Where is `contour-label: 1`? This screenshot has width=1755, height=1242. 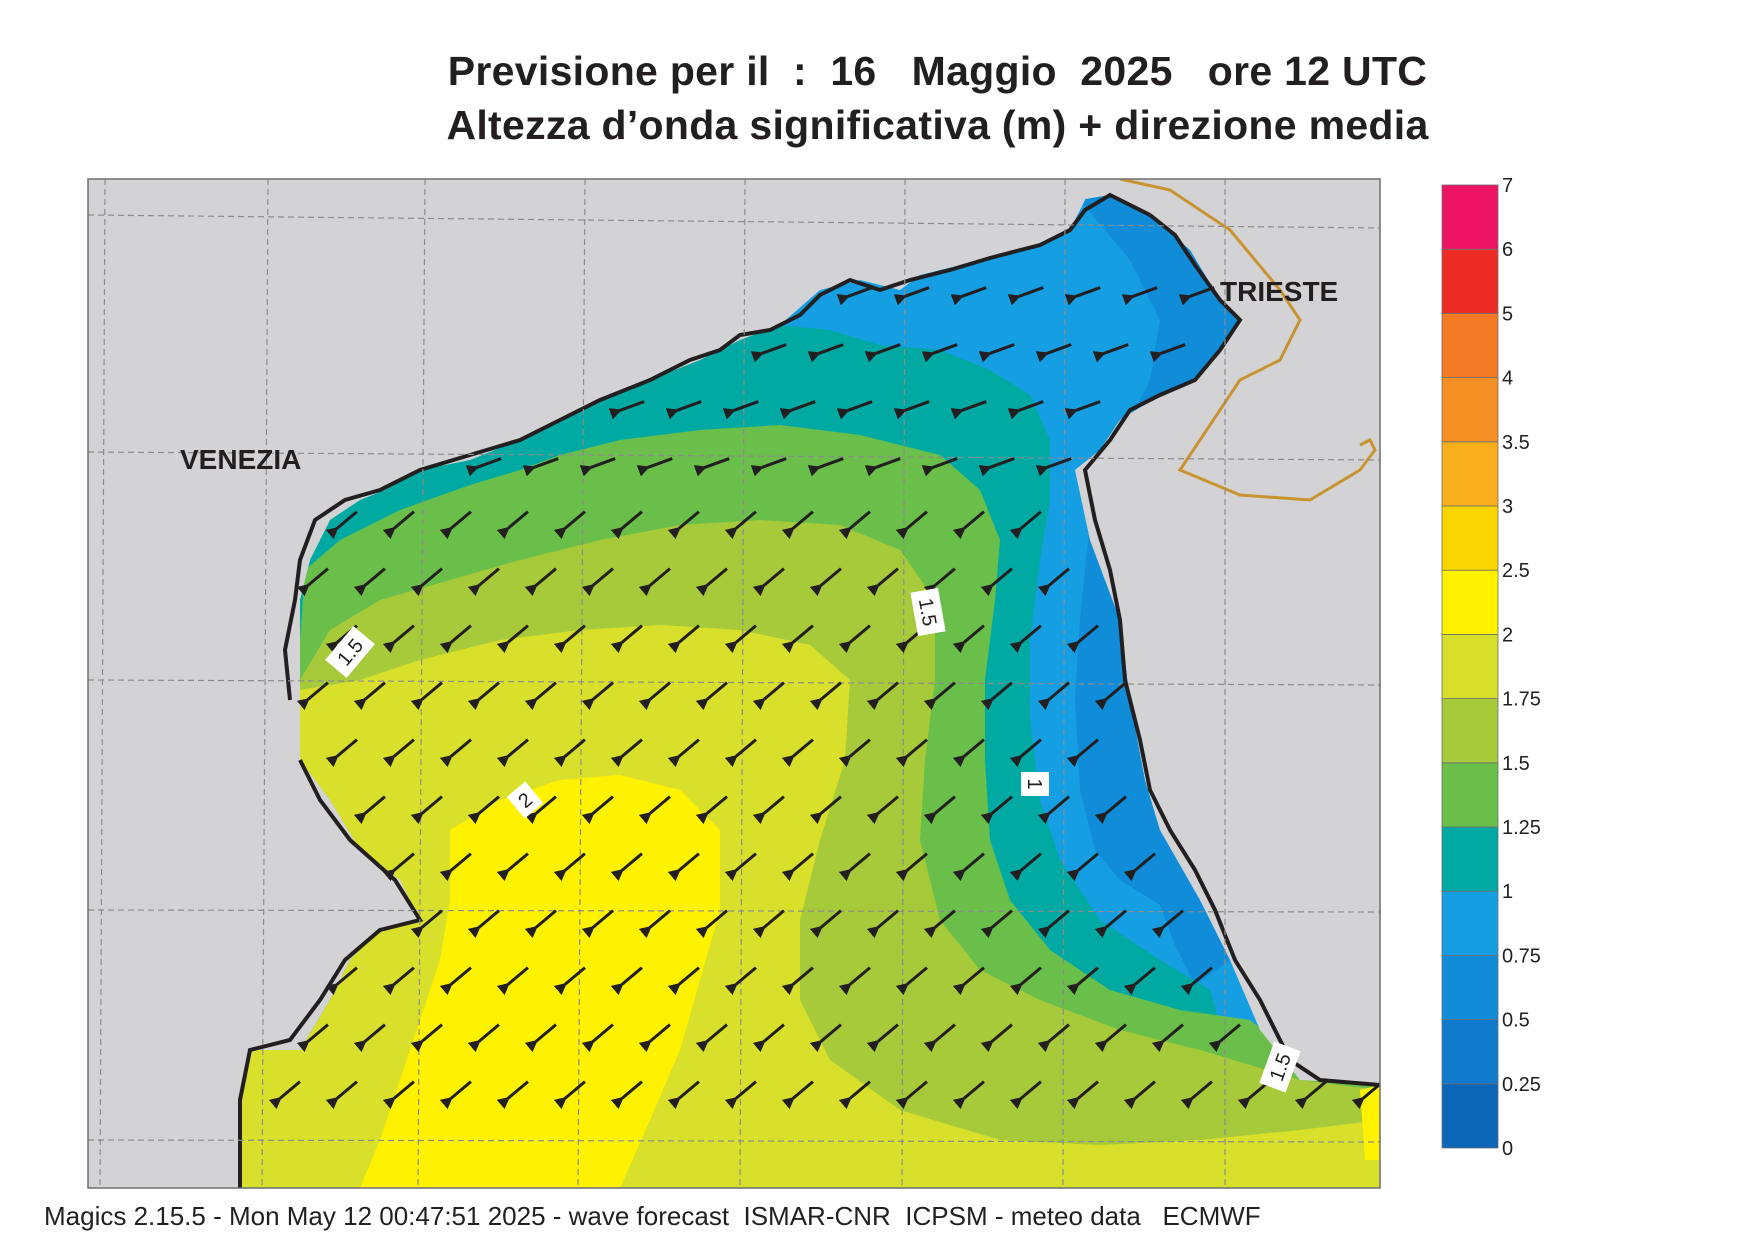 contour-label: 1 is located at coordinates (1035, 784).